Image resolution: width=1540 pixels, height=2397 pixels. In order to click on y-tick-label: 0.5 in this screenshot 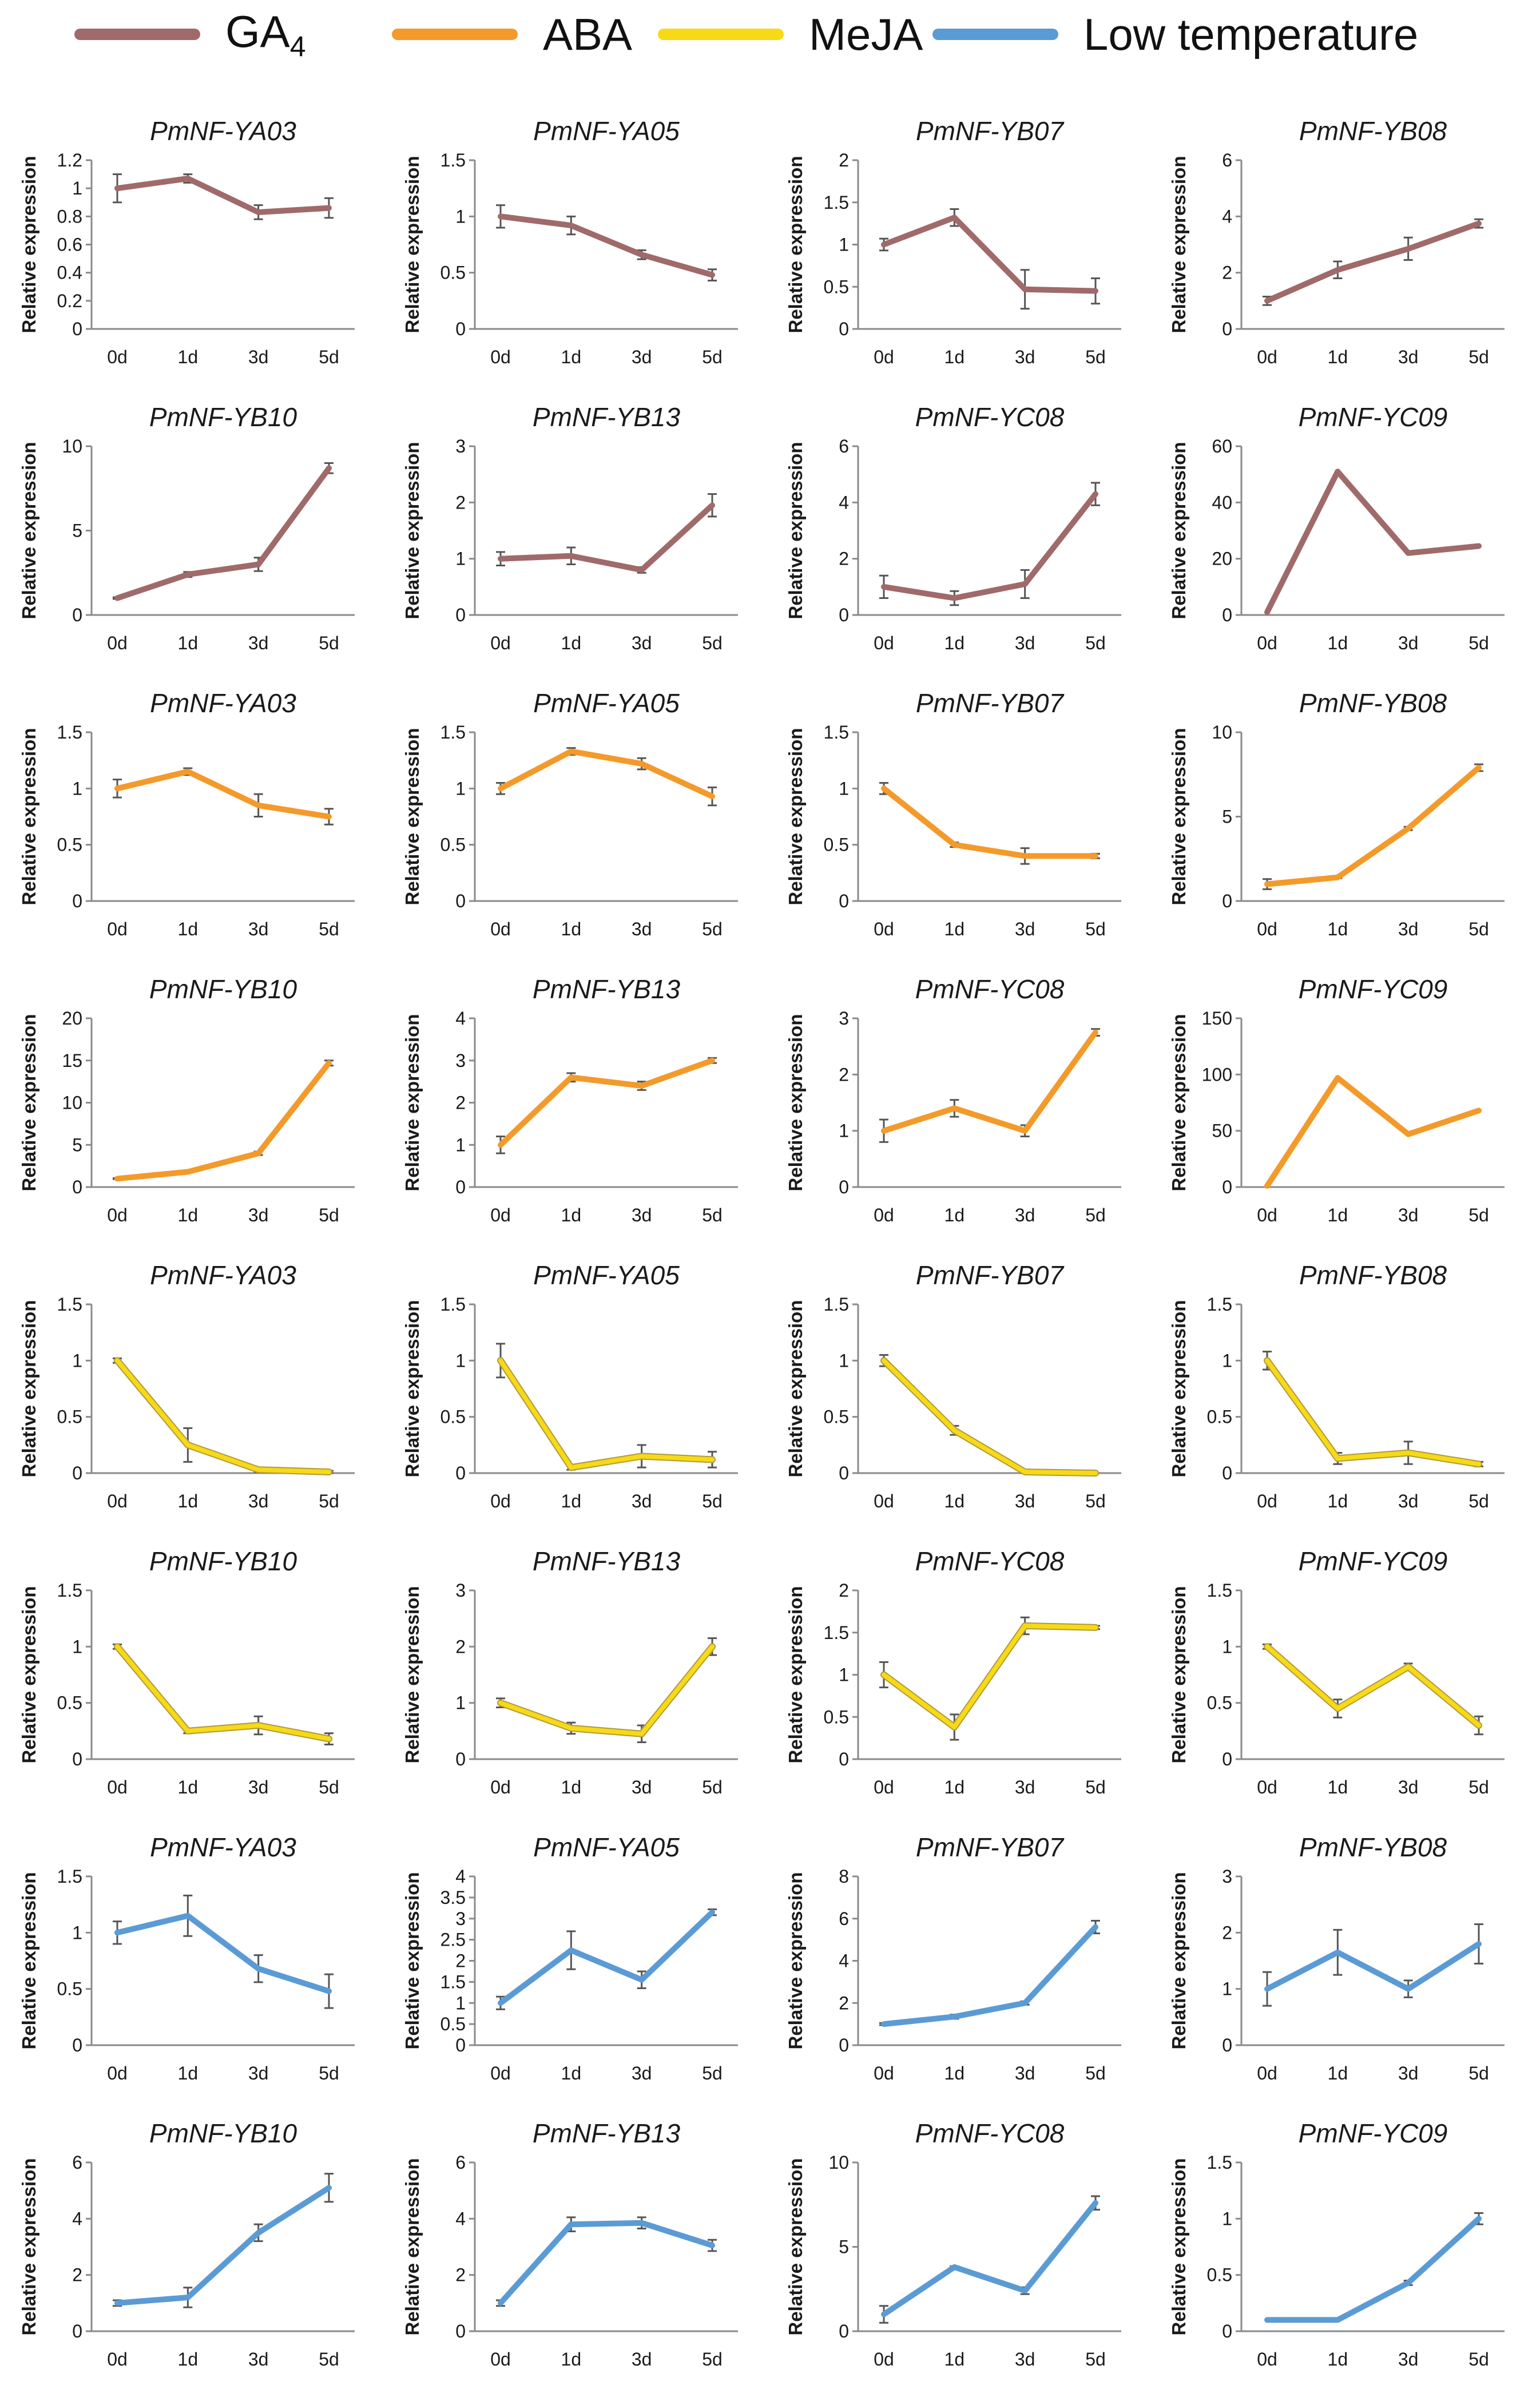, I will do `click(836, 286)`.